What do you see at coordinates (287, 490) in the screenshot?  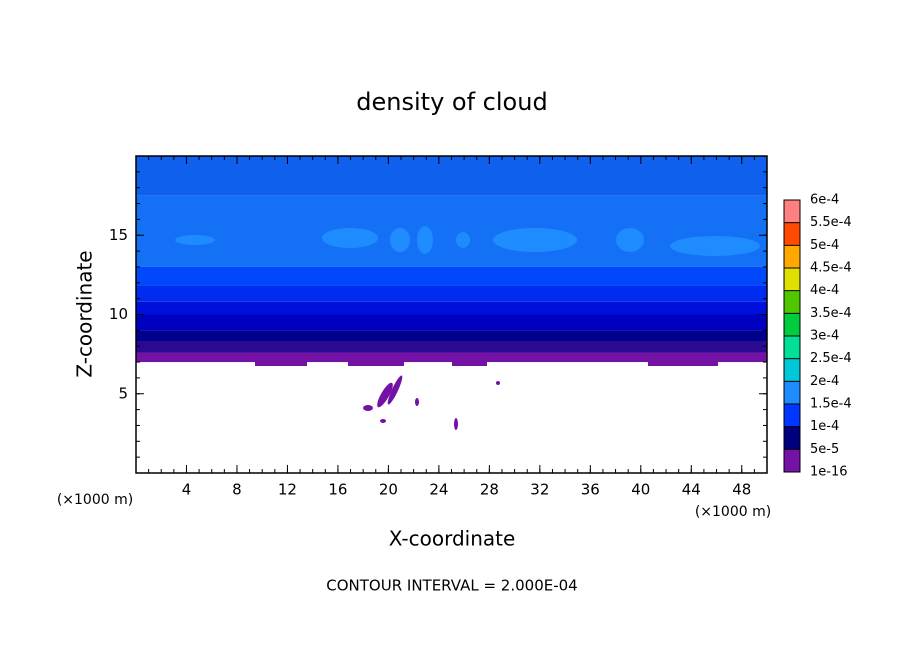 I see `x-tick-label: 12` at bounding box center [287, 490].